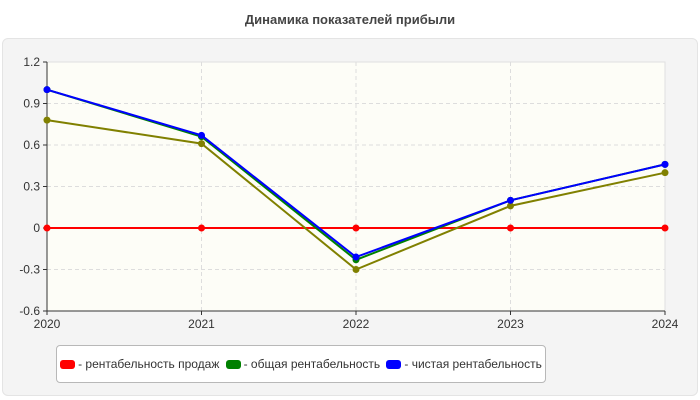  What do you see at coordinates (312, 364) in the screenshot?
I see `legend-label: - общая рентабельность` at bounding box center [312, 364].